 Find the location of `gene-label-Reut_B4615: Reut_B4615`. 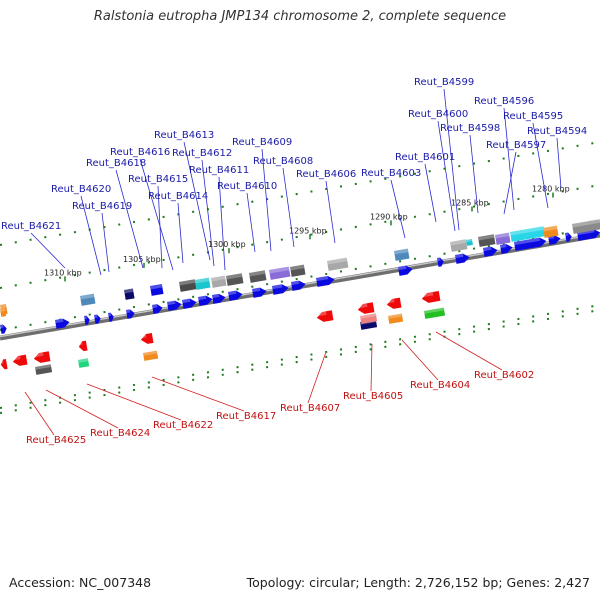

gene-label-Reut_B4615: Reut_B4615 is located at coordinates (158, 179).